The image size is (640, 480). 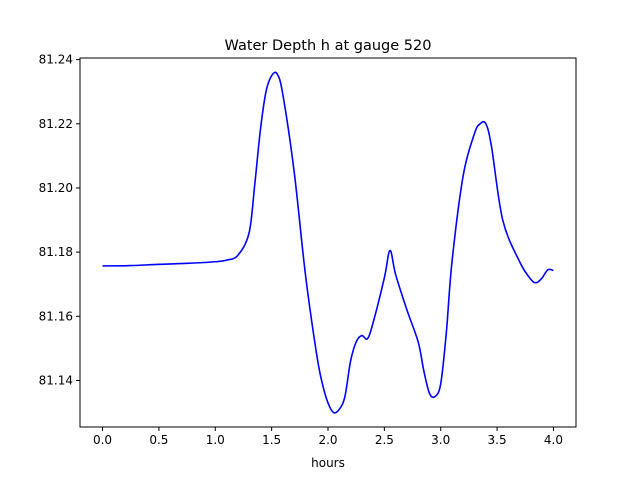 What do you see at coordinates (59, 220) in the screenshot?
I see `y-axis: 81.14 81.16 81.18 81.20 81.22 81.24` at bounding box center [59, 220].